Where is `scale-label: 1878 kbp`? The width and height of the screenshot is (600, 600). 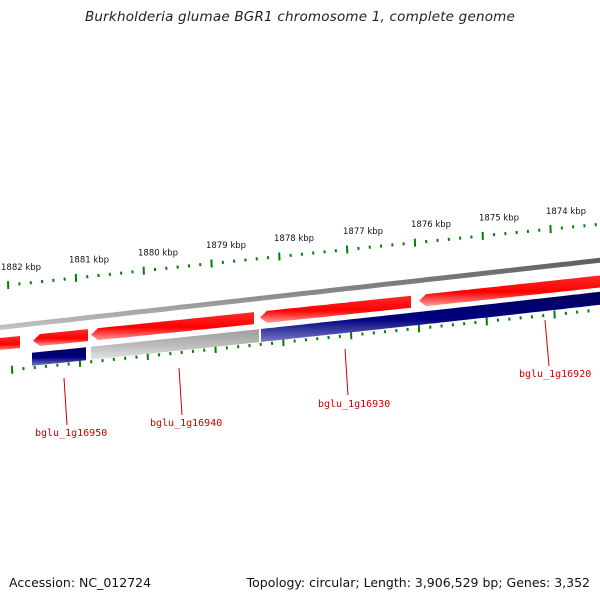
scale-label: 1878 kbp is located at coordinates (294, 239).